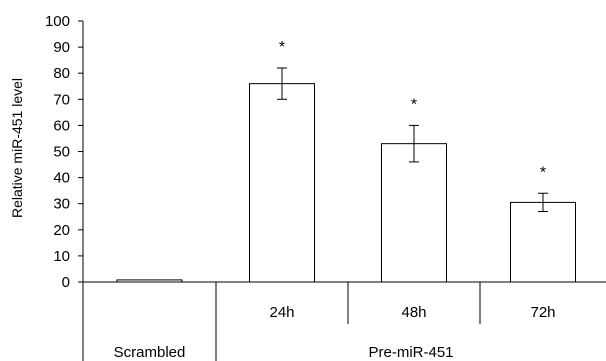 This screenshot has height=361, width=606. Describe the element at coordinates (61, 152) in the screenshot. I see `y-tick-label: 50` at that location.